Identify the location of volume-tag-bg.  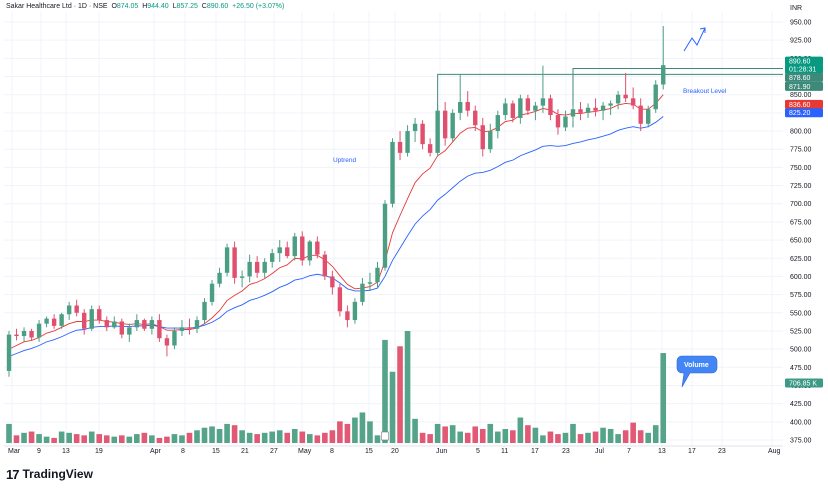
(804, 383).